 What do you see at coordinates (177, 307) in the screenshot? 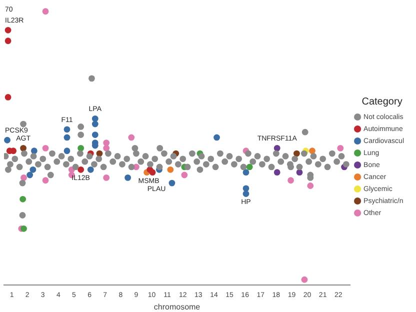
I see `x-axis-title: chromosome` at bounding box center [177, 307].